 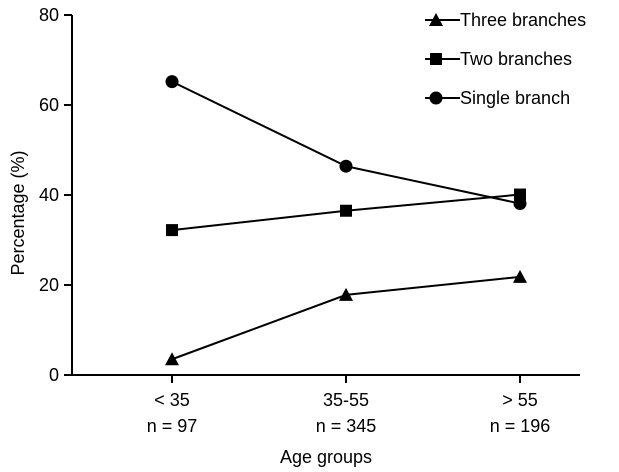 I want to click on series-triangle, so click(x=346, y=317).